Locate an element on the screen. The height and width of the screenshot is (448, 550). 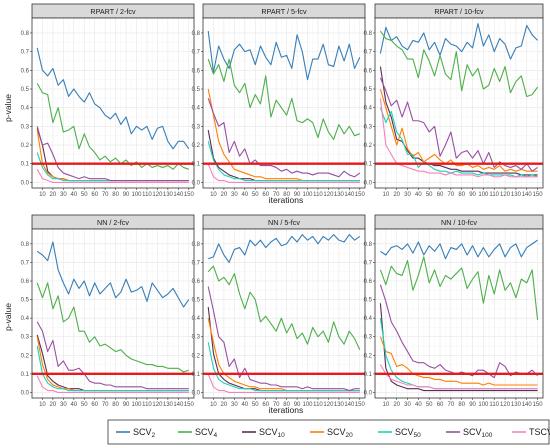
legend-label: SCV100 is located at coordinates (478, 433).